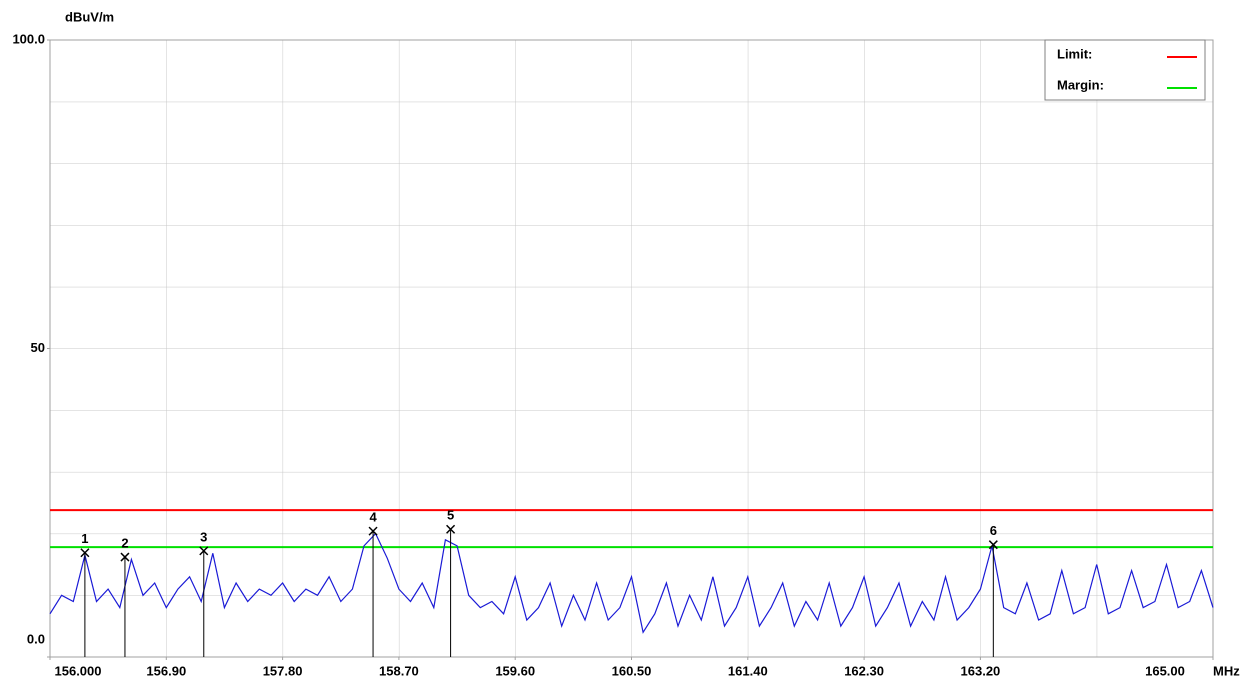  Describe the element at coordinates (631, 583) in the screenshot. I see `trace` at that location.